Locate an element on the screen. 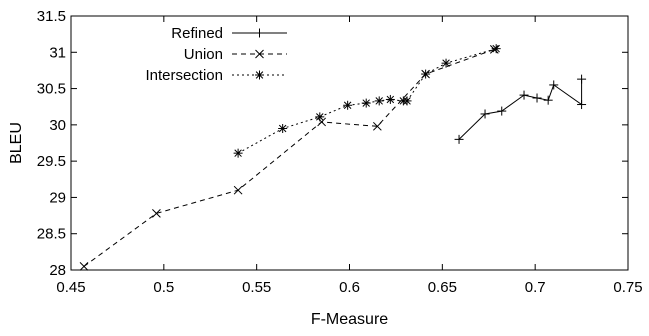 Image resolution: width=649 pixels, height=336 pixels. y-axis-label: BLEU is located at coordinates (16, 143).